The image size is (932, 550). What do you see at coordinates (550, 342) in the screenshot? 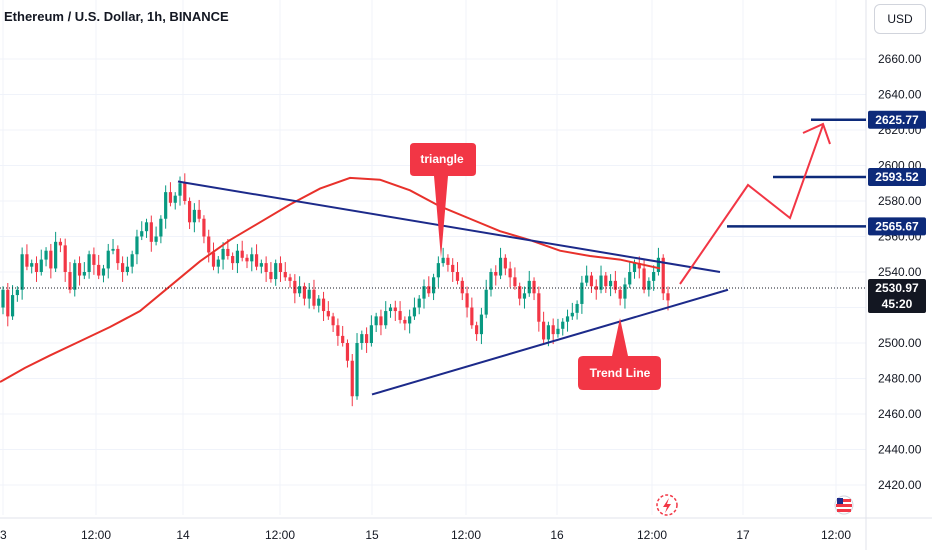
I see `trend-line-lower` at bounding box center [550, 342].